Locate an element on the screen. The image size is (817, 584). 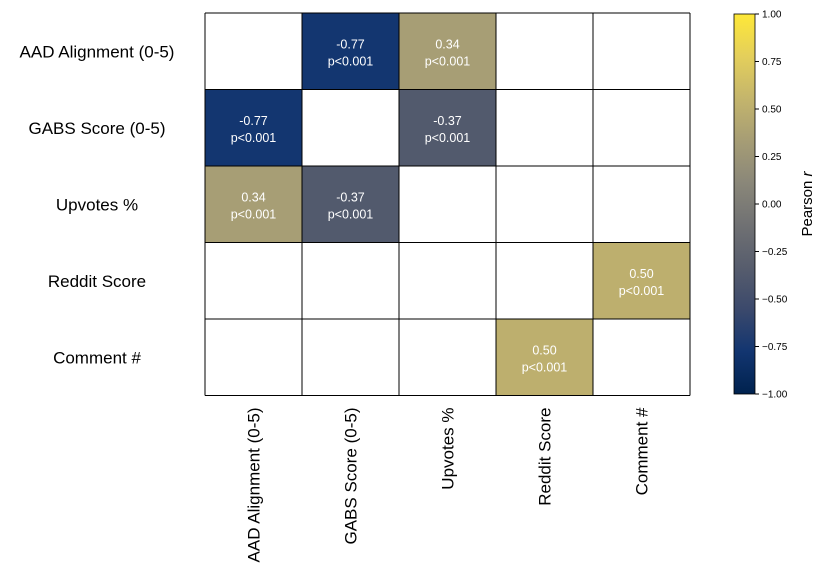
colorbar-tick-label: −1.00 is located at coordinates (775, 395).